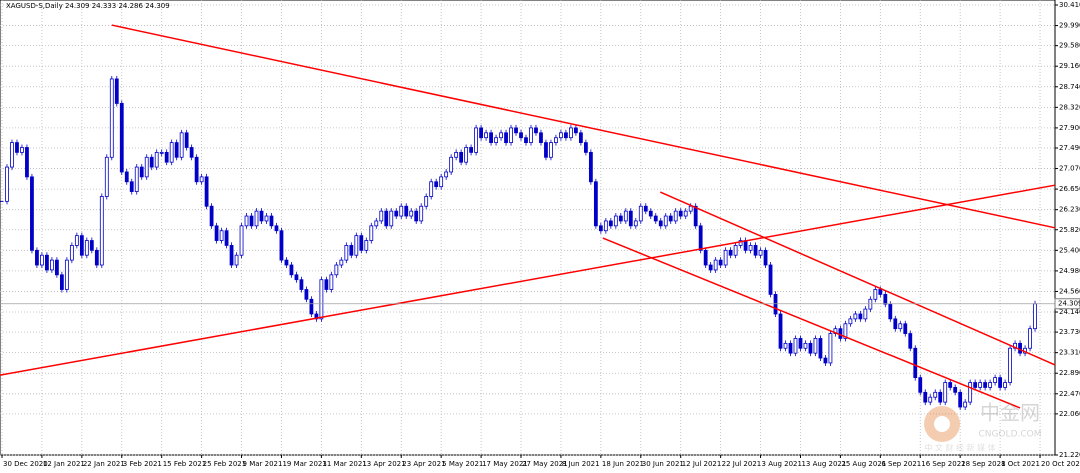 The width and height of the screenshot is (1080, 473). I want to click on current-price-box, so click(1067, 304).